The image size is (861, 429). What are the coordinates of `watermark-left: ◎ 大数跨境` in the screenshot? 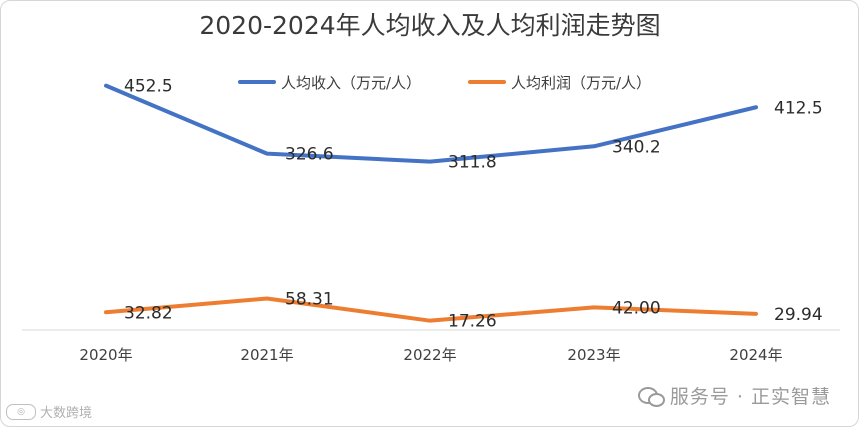 It's located at (49, 411).